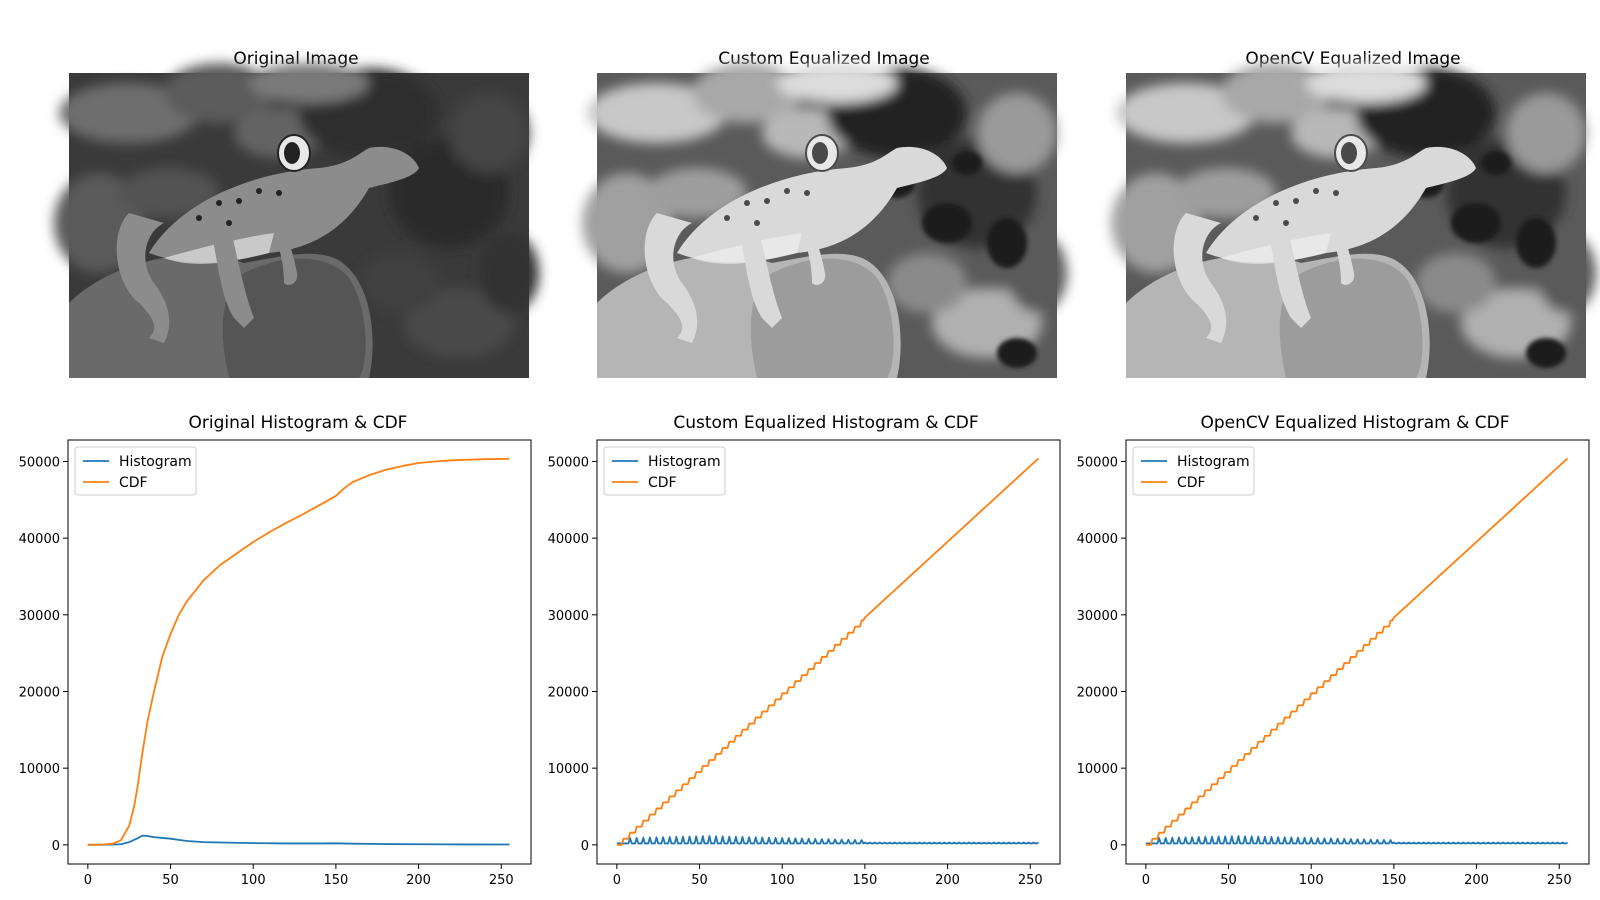  I want to click on image-panel-custom: Custom Equalized Image, so click(824, 213).